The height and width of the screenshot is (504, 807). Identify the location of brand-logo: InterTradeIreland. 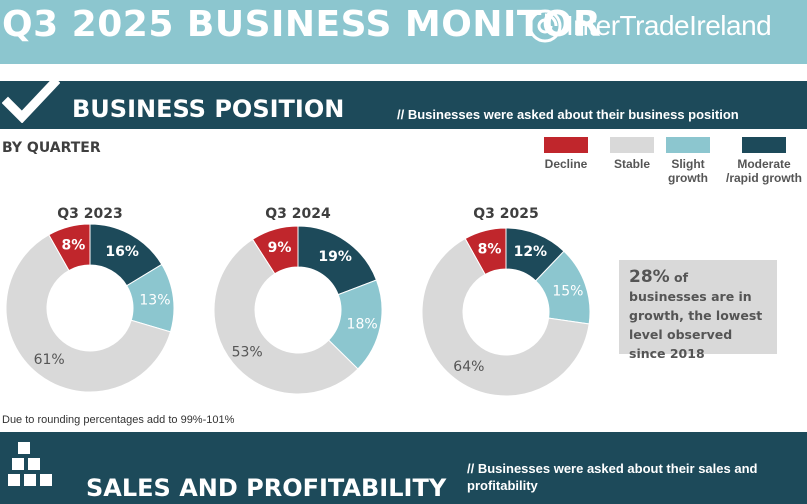
(650, 26).